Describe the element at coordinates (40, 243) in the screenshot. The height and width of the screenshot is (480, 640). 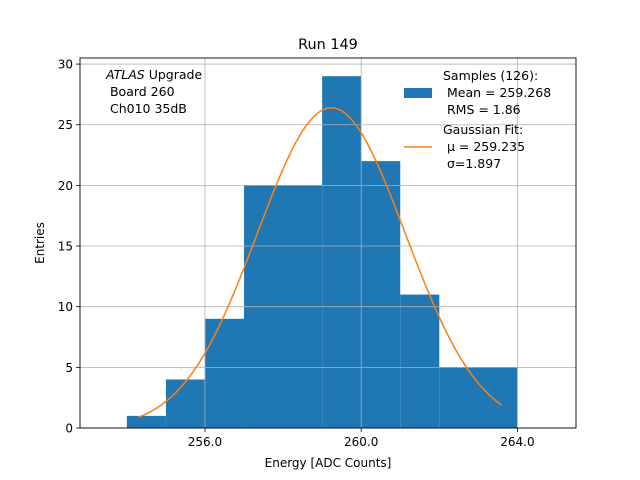
I see `y-axis-label: Entries` at that location.